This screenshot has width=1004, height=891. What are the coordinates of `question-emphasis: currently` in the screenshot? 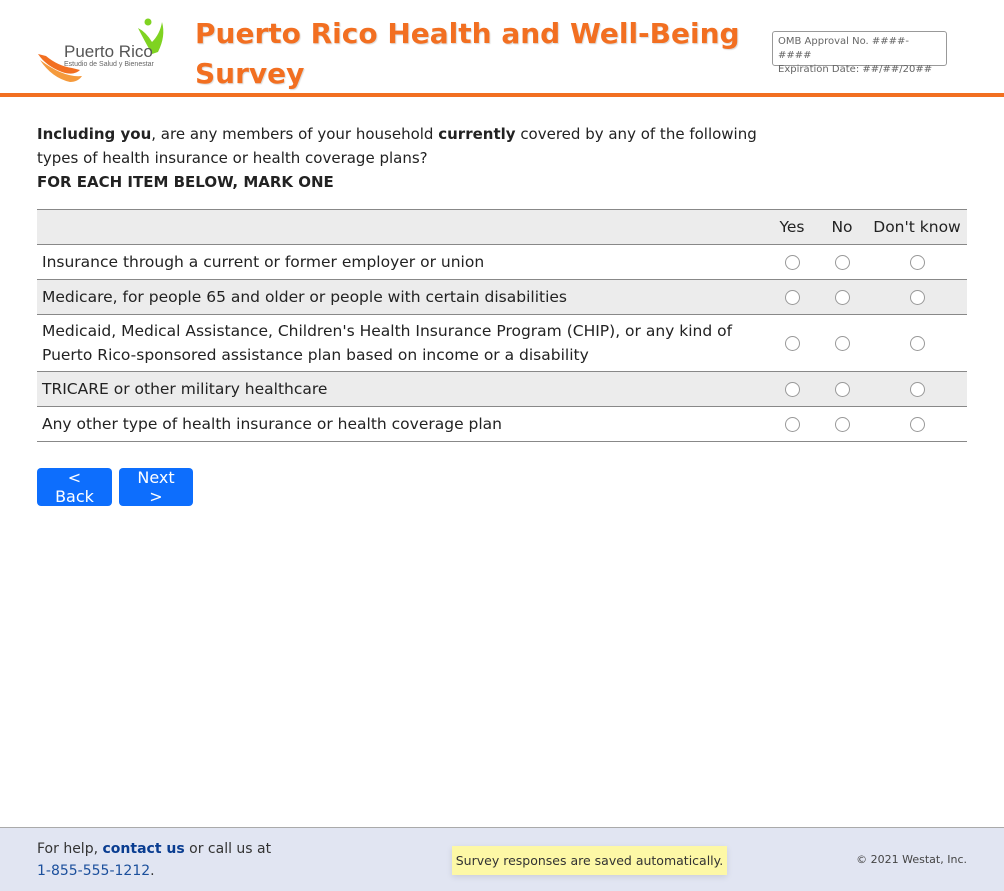 It's located at (477, 134).